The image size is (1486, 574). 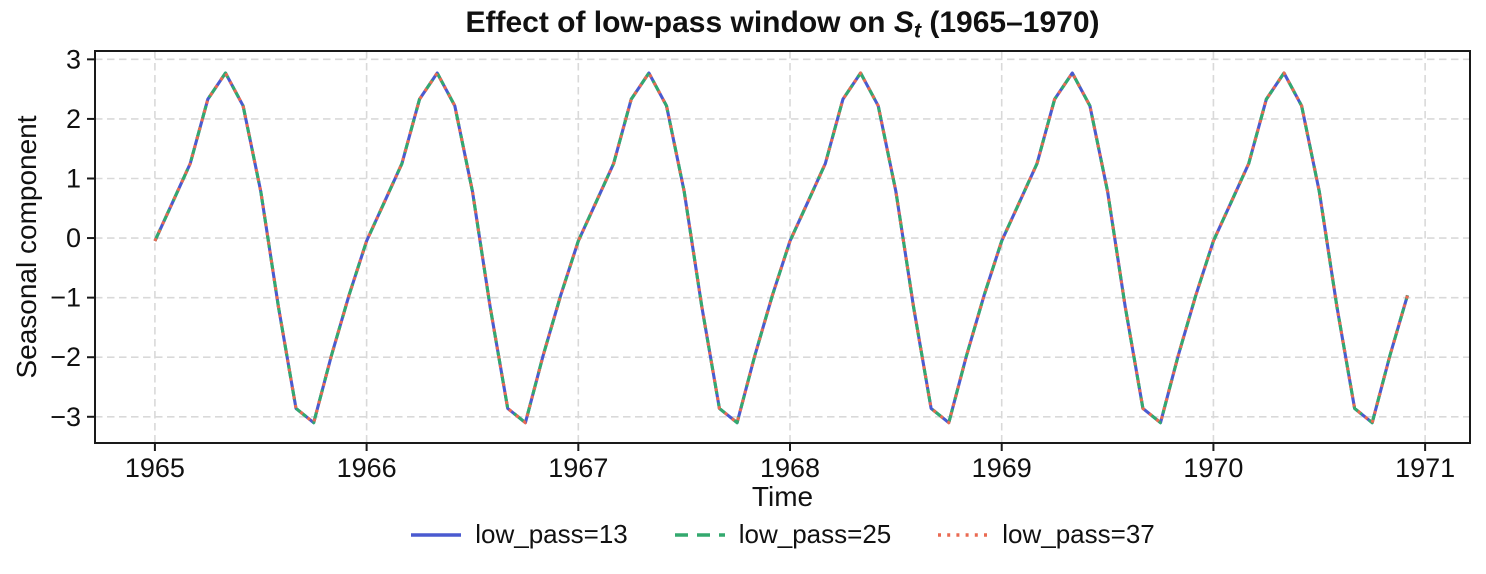 I want to click on legend-item: low_pass=25, so click(x=783, y=534).